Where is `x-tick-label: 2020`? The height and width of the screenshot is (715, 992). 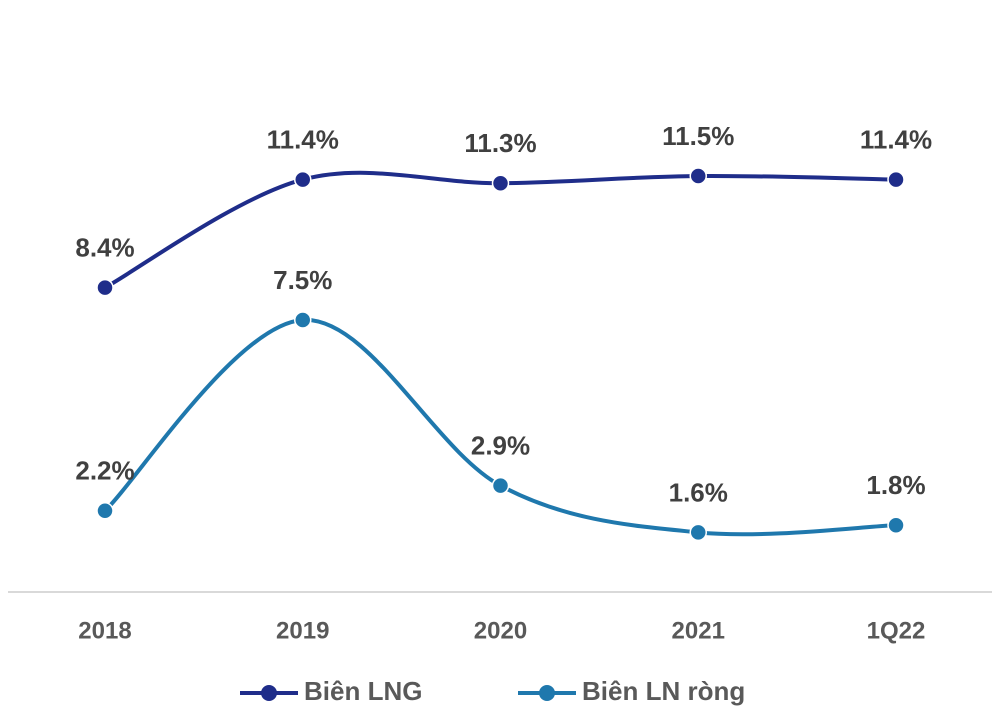 x-tick-label: 2020 is located at coordinates (500, 630).